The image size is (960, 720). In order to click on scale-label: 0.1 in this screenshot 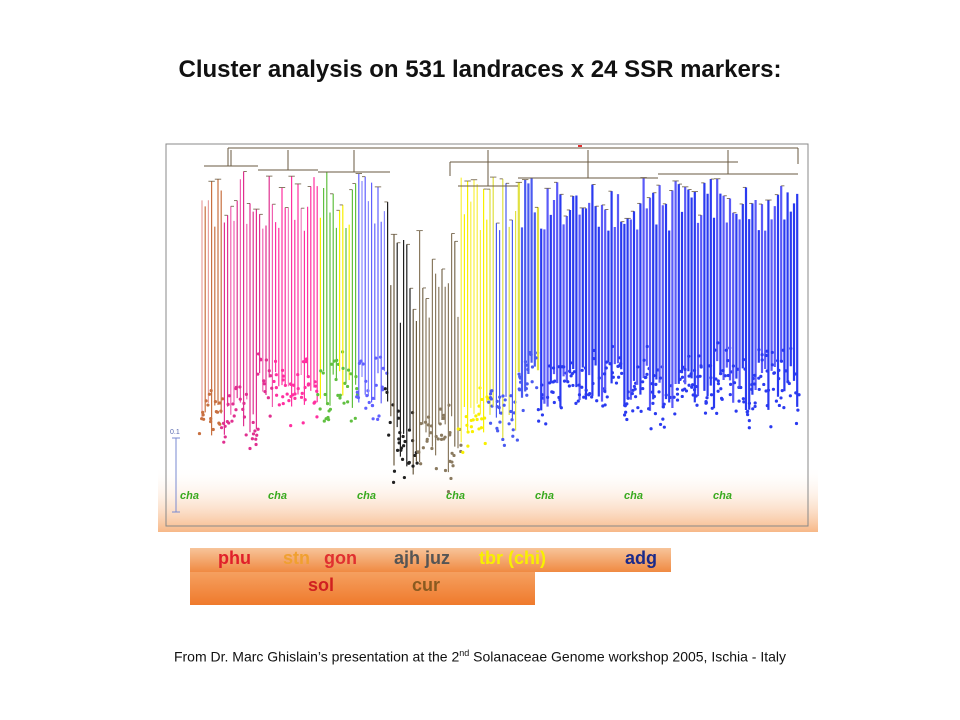, I will do `click(175, 432)`.